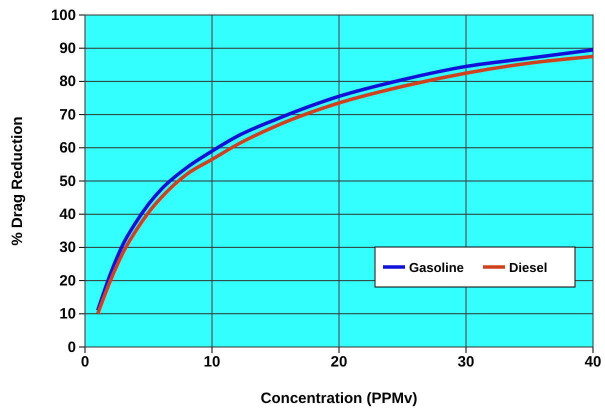 The width and height of the screenshot is (605, 416). I want to click on y-tick-label: 40, so click(67, 214).